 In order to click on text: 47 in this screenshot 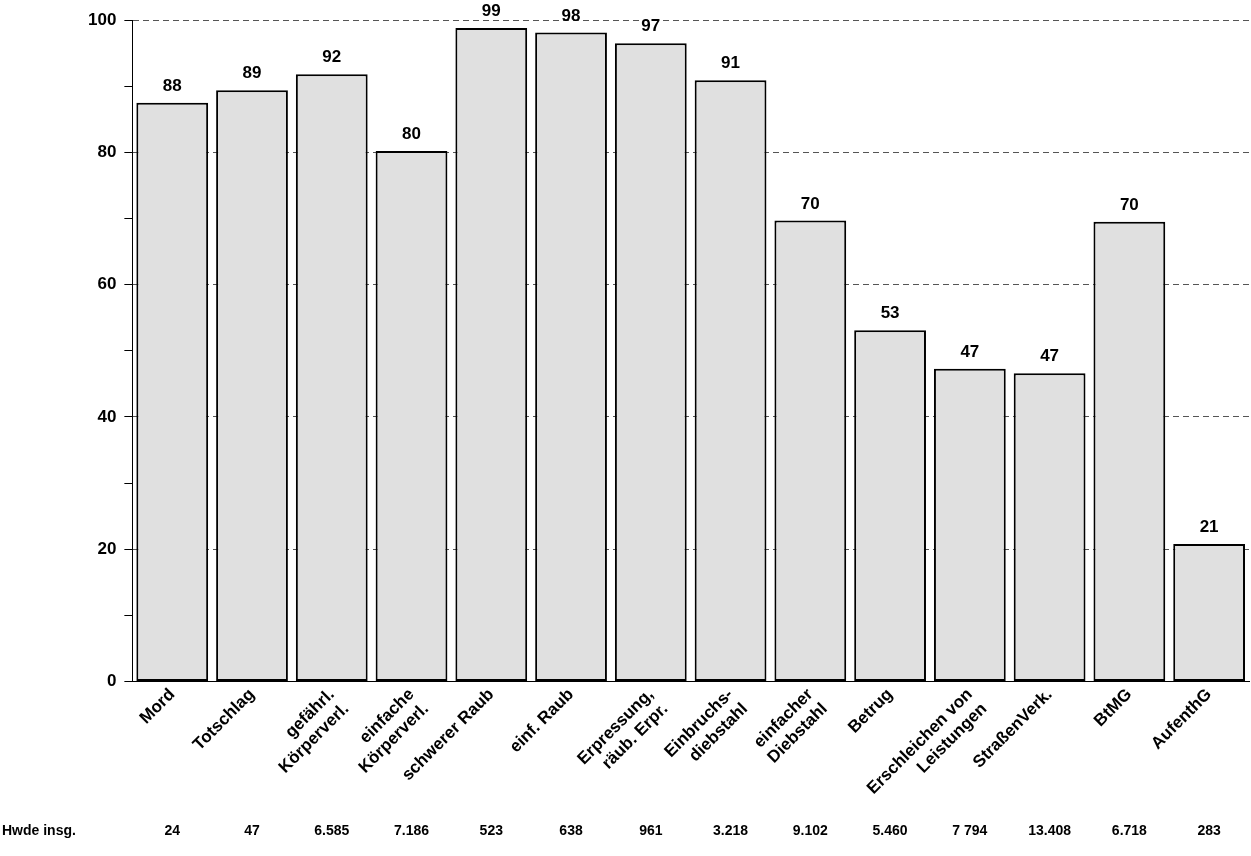, I will do `click(252, 829)`.